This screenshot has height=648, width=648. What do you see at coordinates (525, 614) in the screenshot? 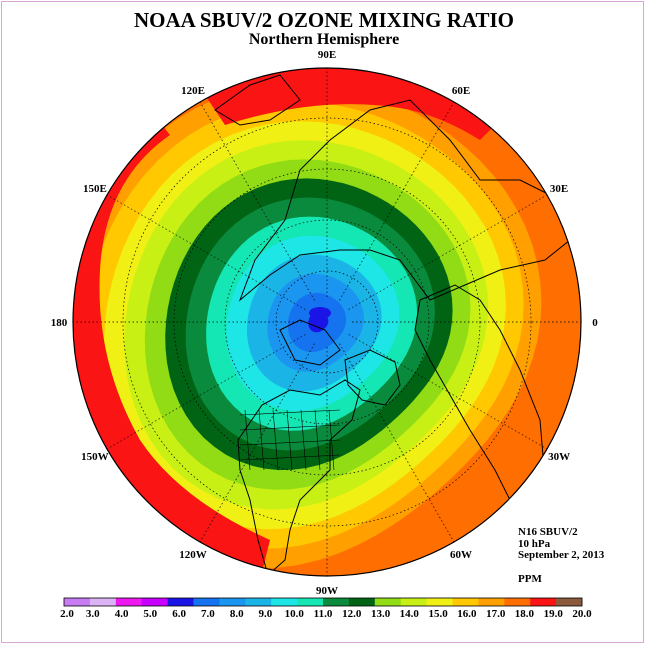
I see `colorbar-tick-label: 18.0` at bounding box center [525, 614].